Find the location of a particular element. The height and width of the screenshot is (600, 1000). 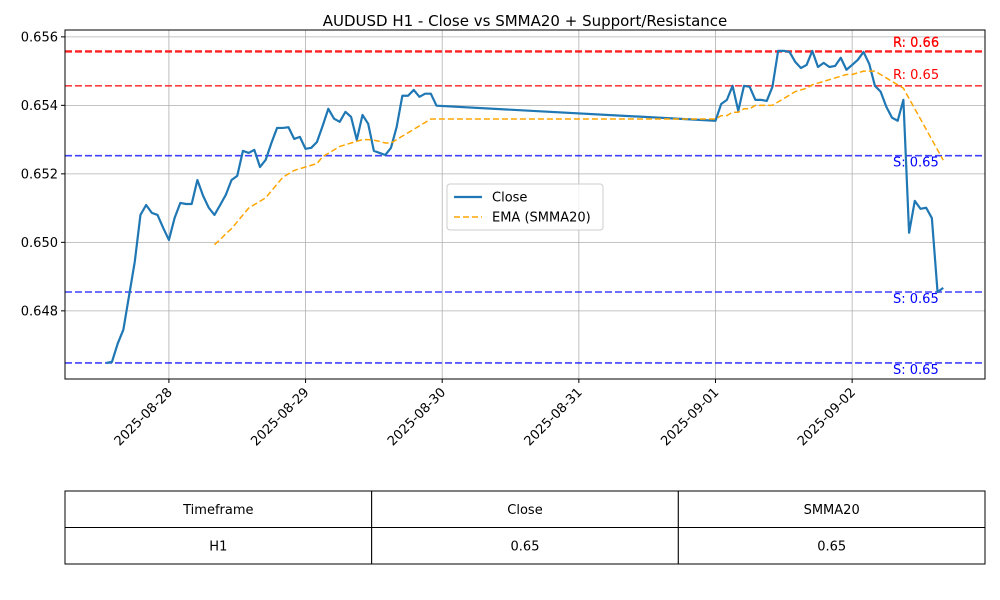

table-header: Close is located at coordinates (524, 510).